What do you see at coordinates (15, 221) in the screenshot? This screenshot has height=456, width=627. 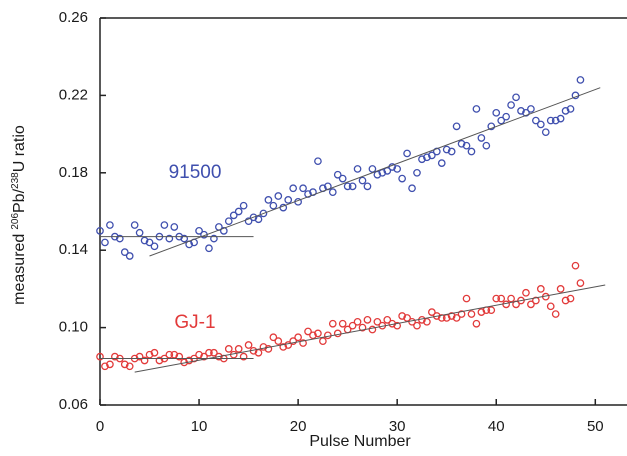 I see `y-title-sup: 206` at bounding box center [15, 221].